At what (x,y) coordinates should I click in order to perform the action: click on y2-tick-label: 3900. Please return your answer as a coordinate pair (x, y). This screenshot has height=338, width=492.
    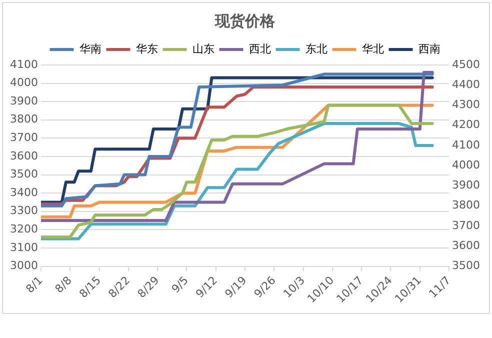
    Looking at the image, I should click on (466, 185).